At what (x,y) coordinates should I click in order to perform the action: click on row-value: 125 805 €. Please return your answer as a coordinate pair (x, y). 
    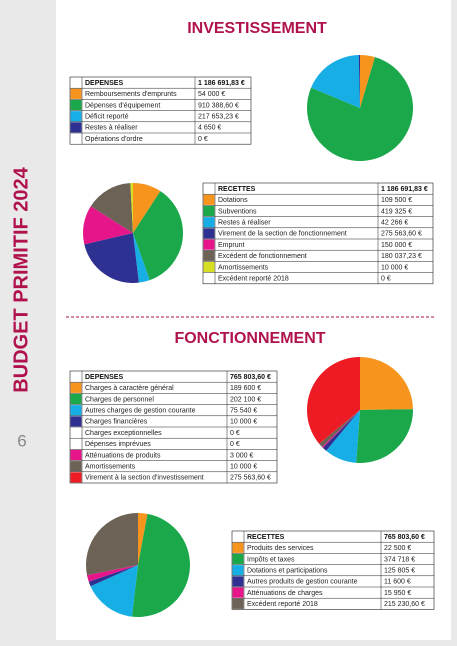
    Looking at the image, I should click on (399, 571).